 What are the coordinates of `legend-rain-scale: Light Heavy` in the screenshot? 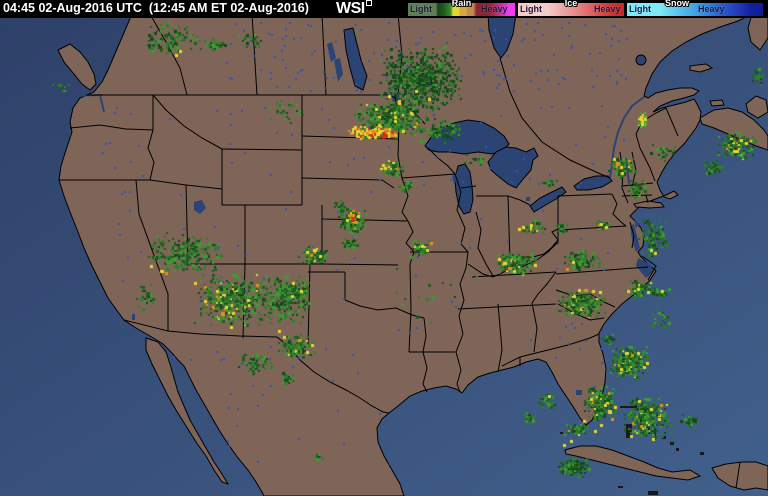 It's located at (461, 9).